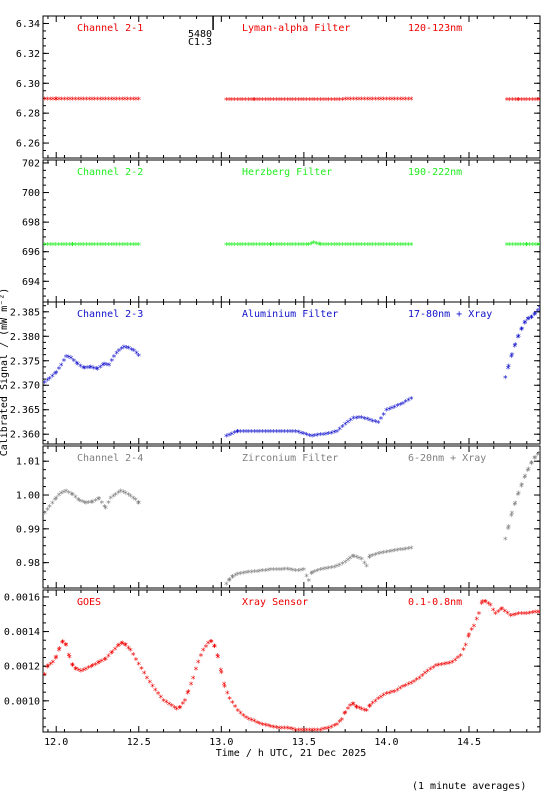 This screenshot has height=800, width=550. What do you see at coordinates (28, 84) in the screenshot?
I see `y-tick-label: 6.30` at bounding box center [28, 84].